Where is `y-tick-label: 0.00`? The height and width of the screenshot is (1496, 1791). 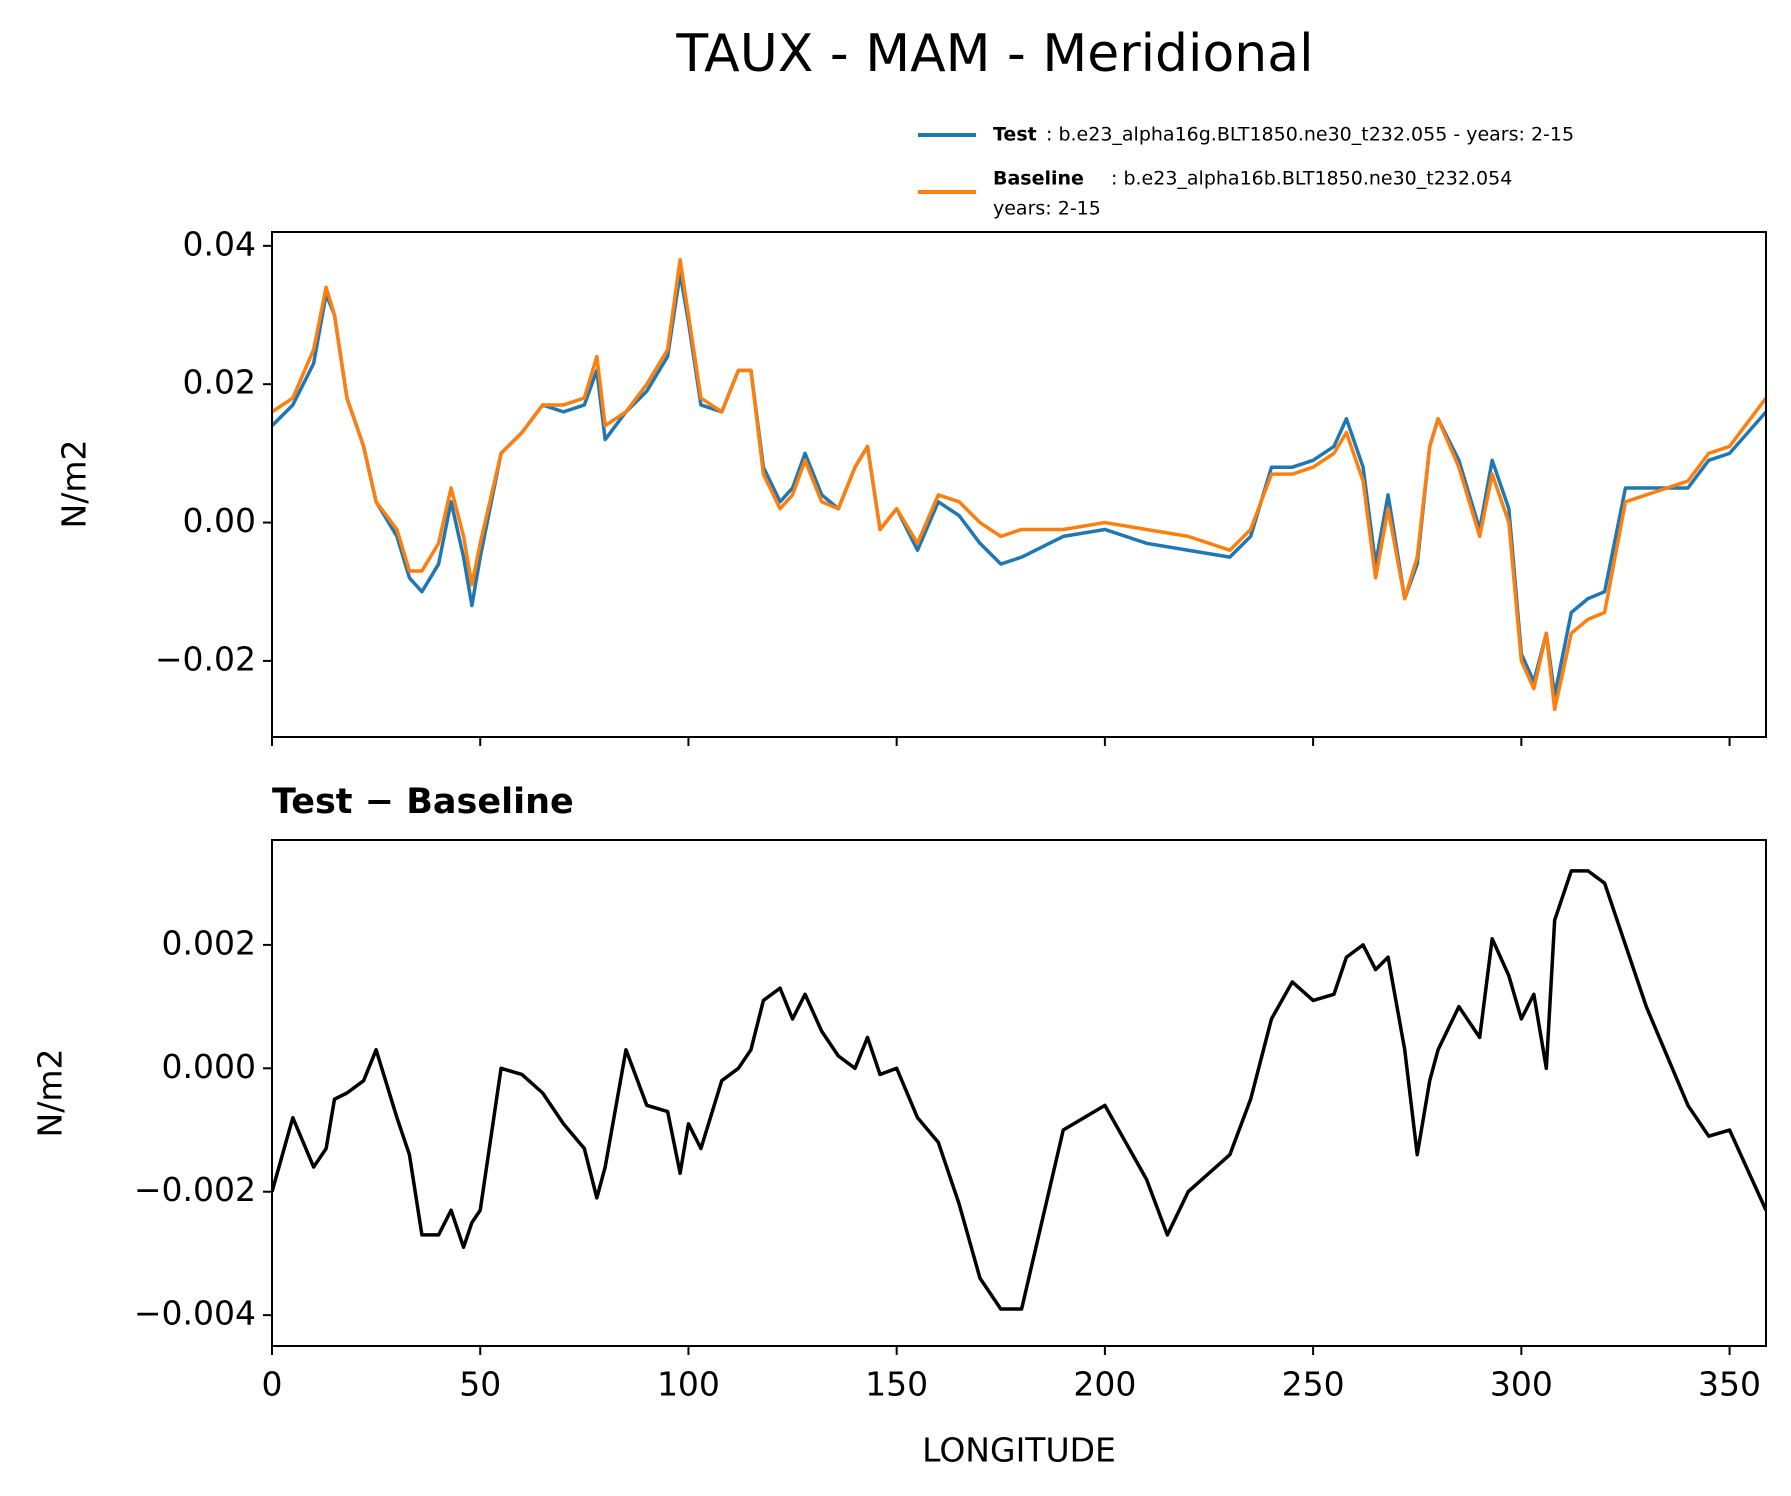
y-tick-label: 0.00 is located at coordinates (219, 520).